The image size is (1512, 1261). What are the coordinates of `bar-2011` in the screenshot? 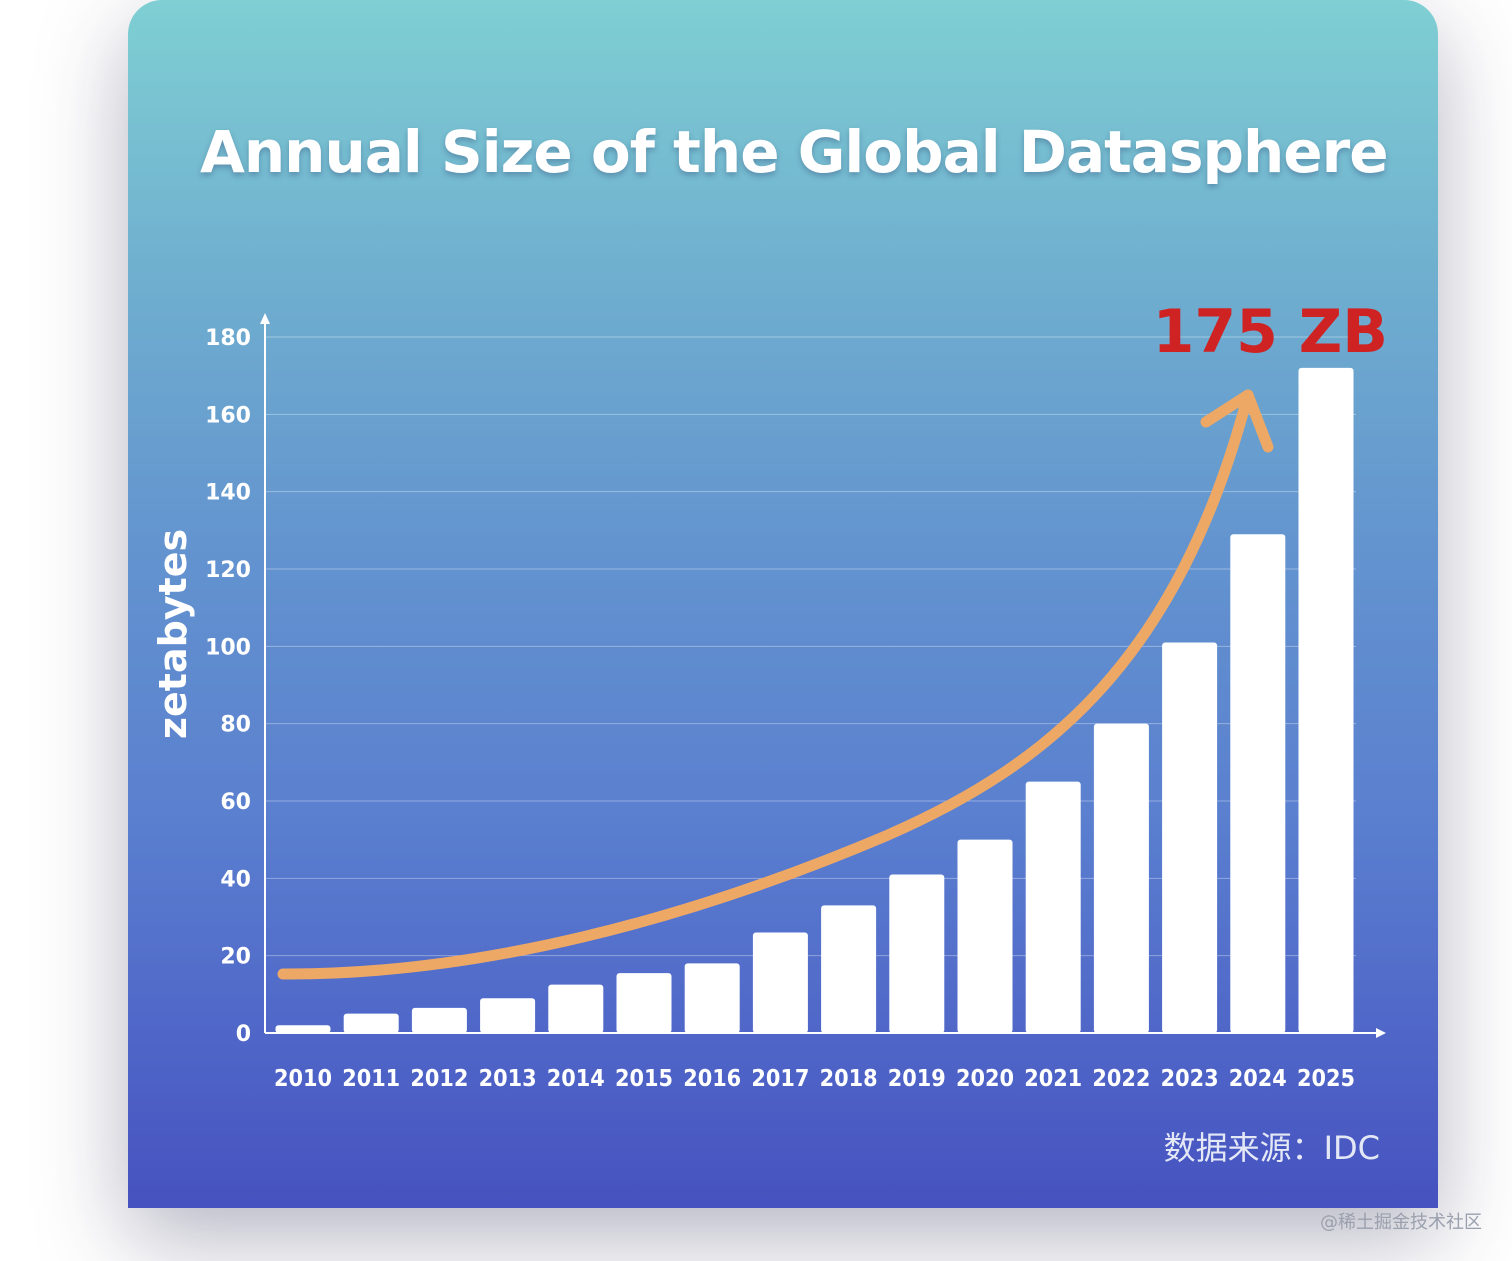 It's located at (371, 1023).